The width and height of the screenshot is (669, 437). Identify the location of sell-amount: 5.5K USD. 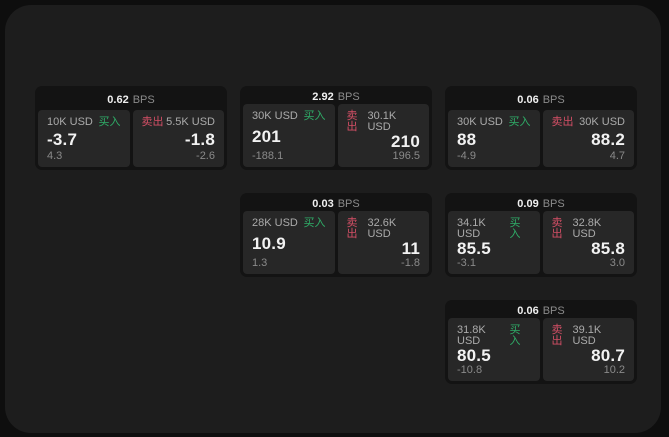
(190, 122).